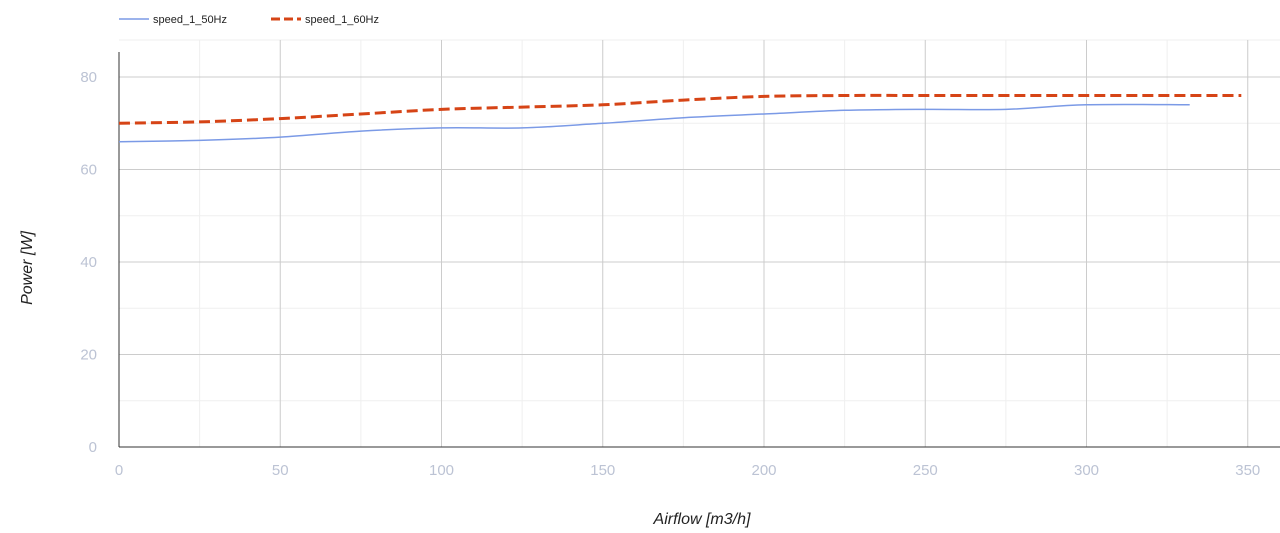  I want to click on series-line-speed_1_60Hz, so click(680, 109).